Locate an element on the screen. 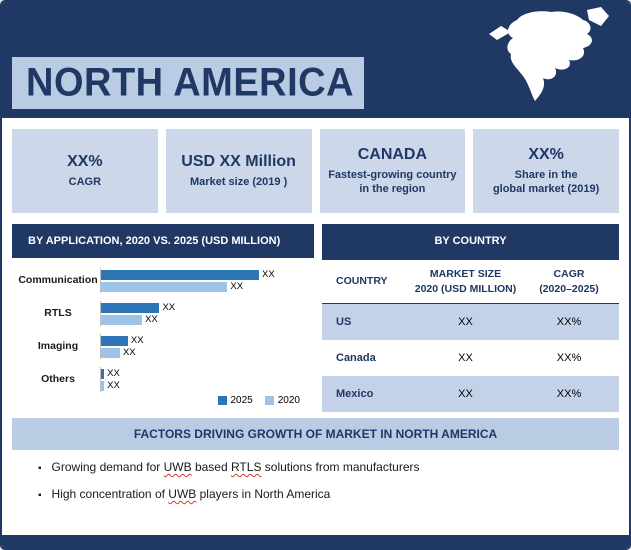 The height and width of the screenshot is (550, 631). chart-category-row: Imaging XX XX is located at coordinates (163, 346).